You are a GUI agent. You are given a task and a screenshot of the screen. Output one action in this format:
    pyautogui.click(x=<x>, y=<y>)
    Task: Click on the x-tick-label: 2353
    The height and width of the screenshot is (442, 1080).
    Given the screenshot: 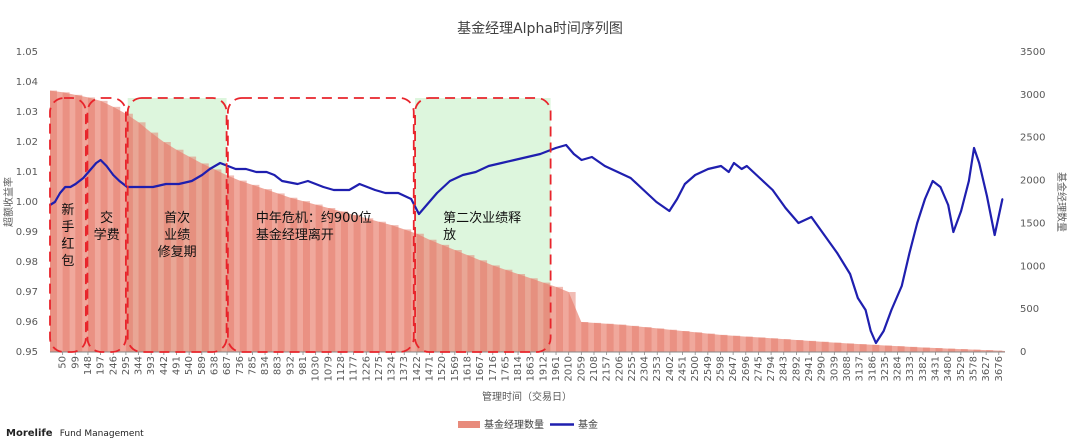 What is the action you would take?
    pyautogui.click(x=657, y=368)
    